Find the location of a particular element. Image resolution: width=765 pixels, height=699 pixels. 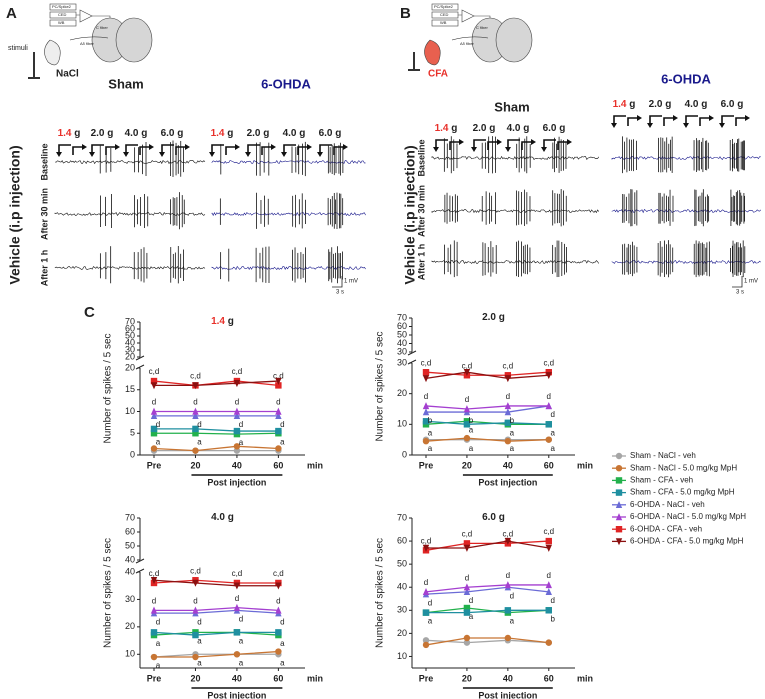

scale-label: 1 mV is located at coordinates (351, 282).